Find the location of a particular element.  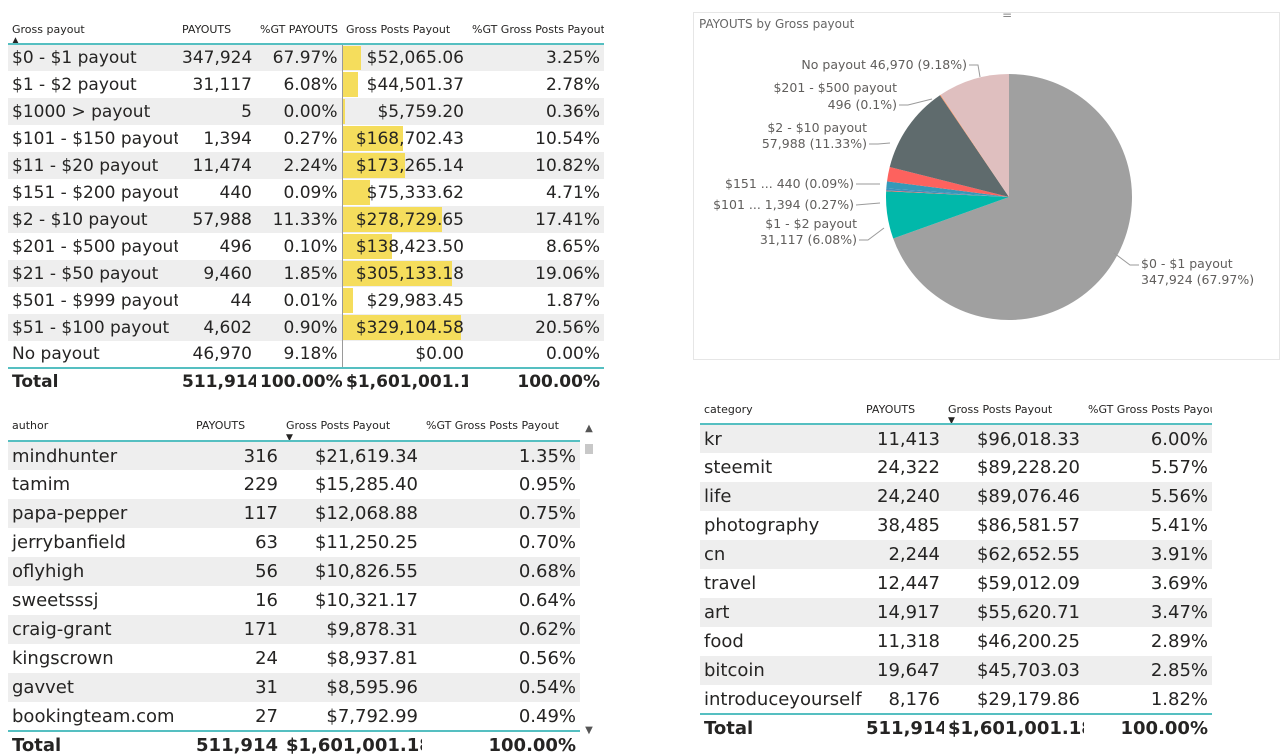

payouts-cell: 38,485 is located at coordinates (908, 525).